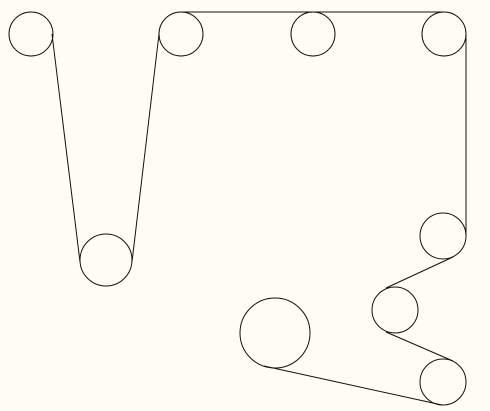 The height and width of the screenshot is (411, 490). I want to click on pulley-top-second, so click(181, 34).